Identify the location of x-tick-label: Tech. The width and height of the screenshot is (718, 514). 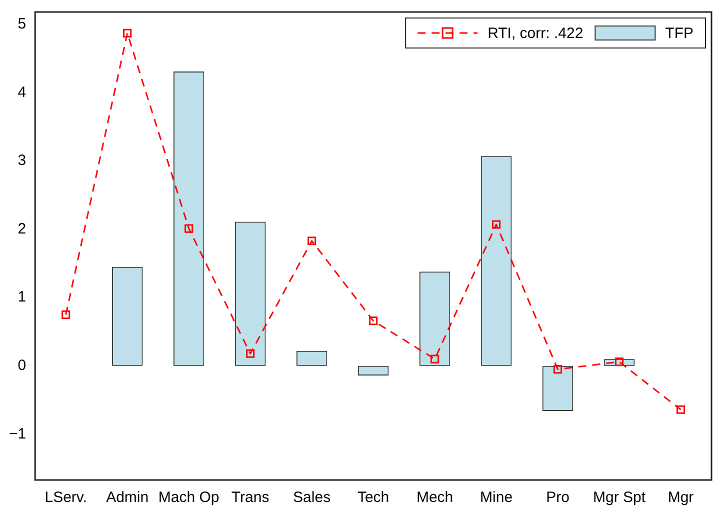
(373, 497).